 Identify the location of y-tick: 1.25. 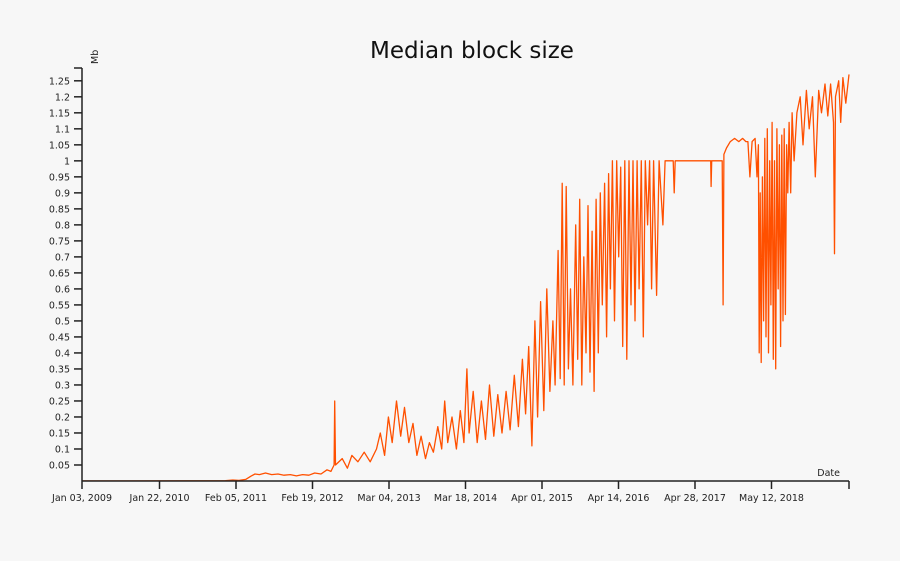
(65, 81).